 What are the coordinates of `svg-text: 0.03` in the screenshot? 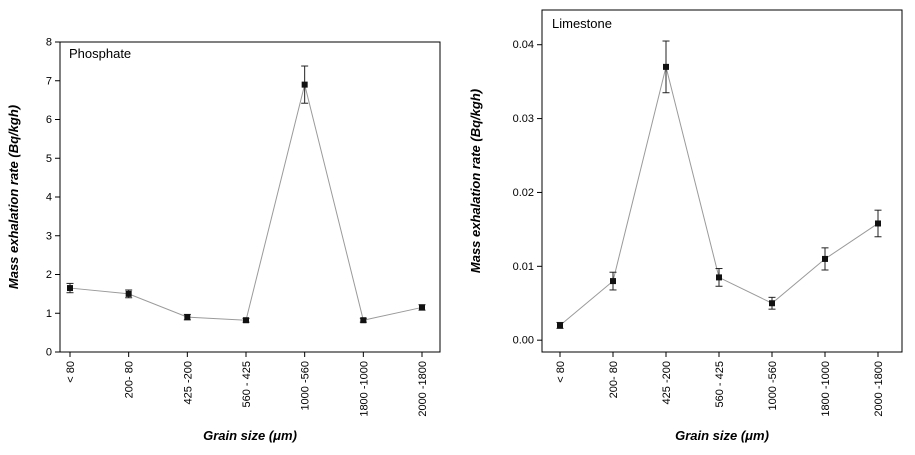 It's located at (523, 119).